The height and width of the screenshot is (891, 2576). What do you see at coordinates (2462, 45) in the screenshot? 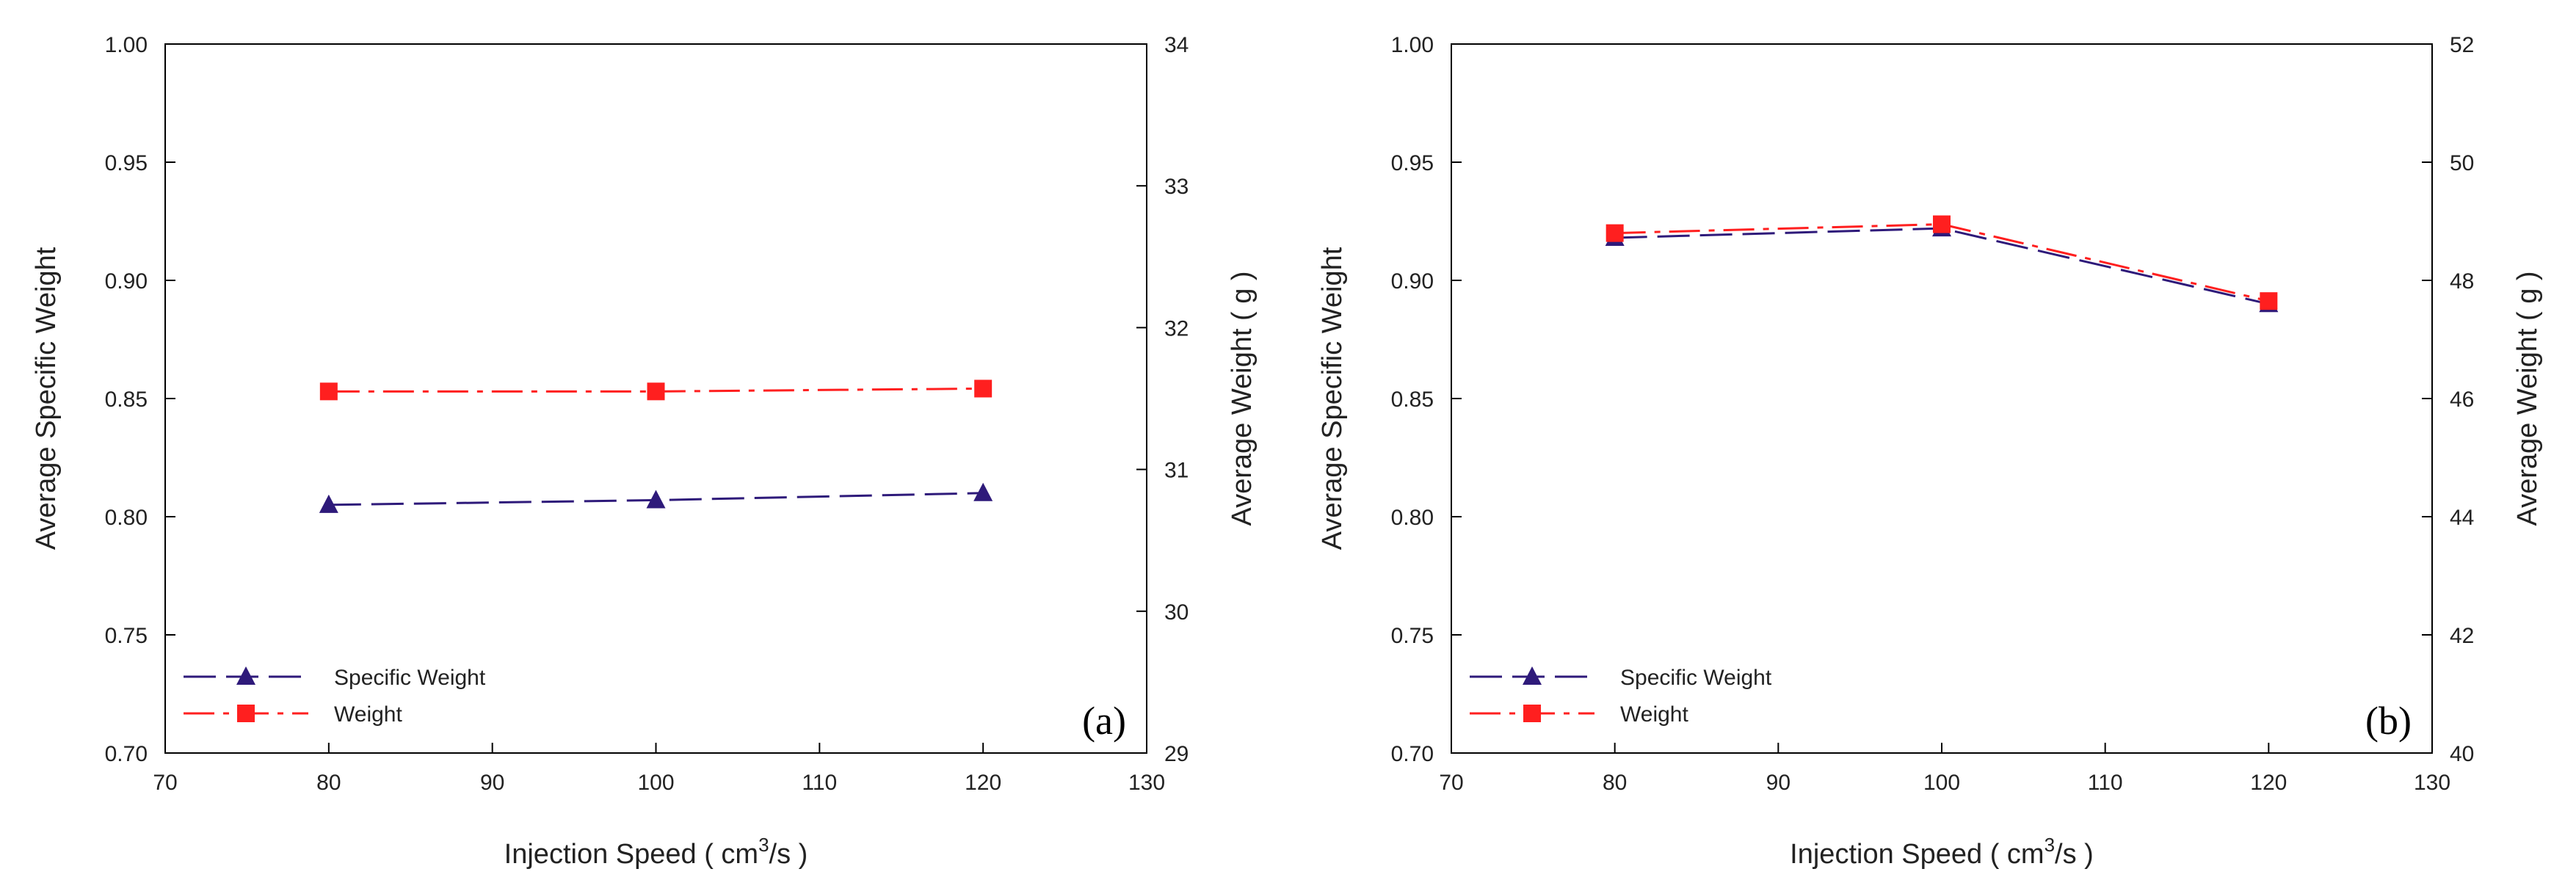
I see `y2-tick-label: 52` at bounding box center [2462, 45].